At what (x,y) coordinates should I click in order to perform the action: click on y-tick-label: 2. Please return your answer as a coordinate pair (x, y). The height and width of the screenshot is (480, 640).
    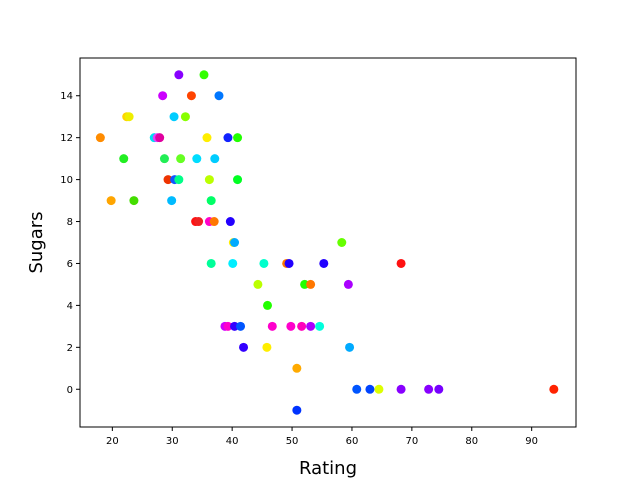
    Looking at the image, I should click on (70, 348).